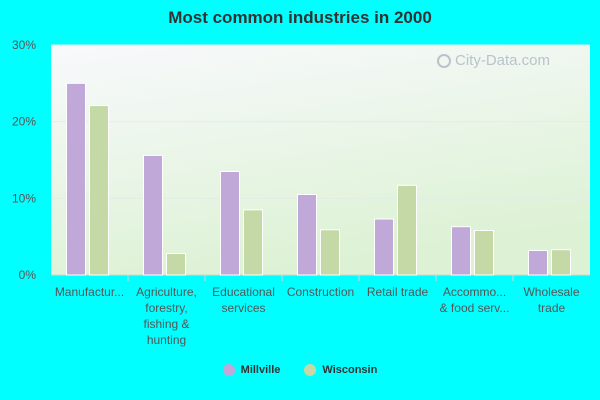 The image size is (600, 400). I want to click on x-tick-label: Agriculture, forestry, fishing & hunting, so click(166, 316).